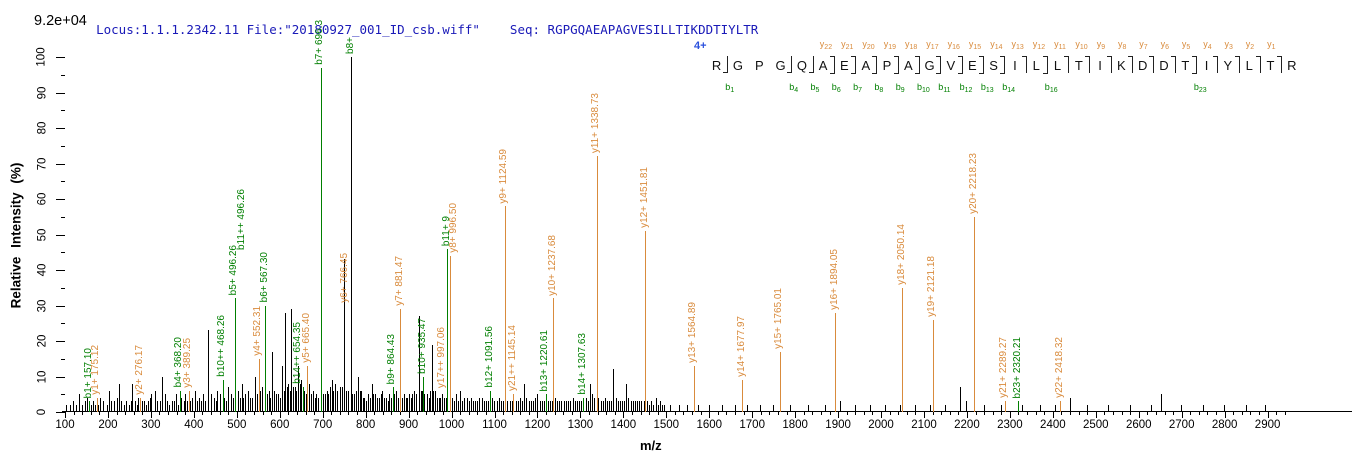 The image size is (1362, 473). I want to click on residue-letter: I, so click(1015, 65).